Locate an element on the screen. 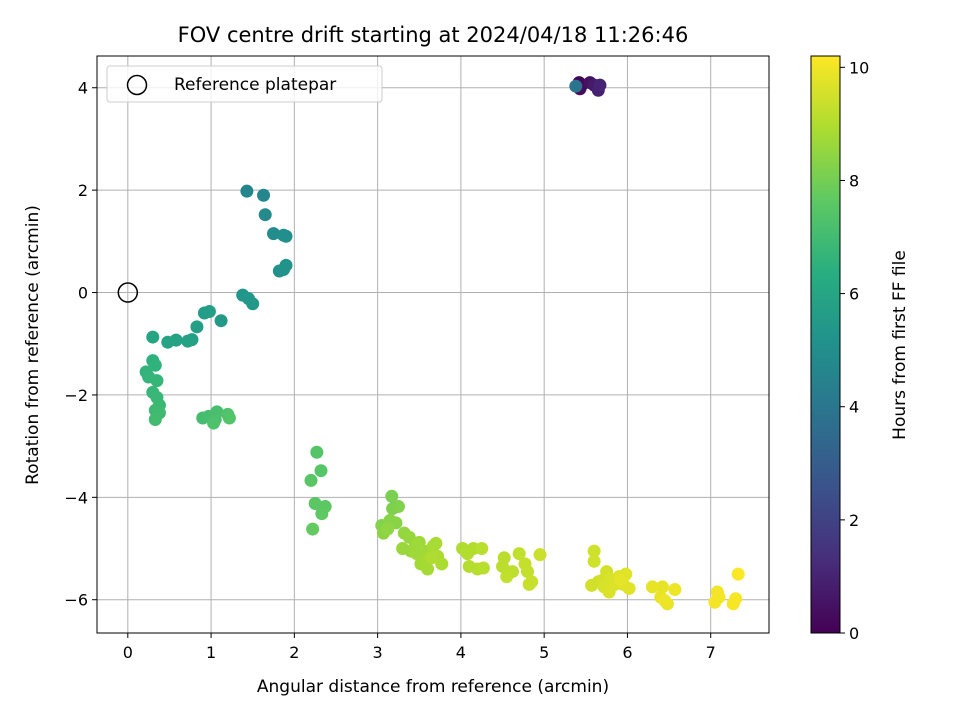 The image size is (960, 720). colorbar: 0 2 4 6 8 10 Hours from first FF file is located at coordinates (860, 349).